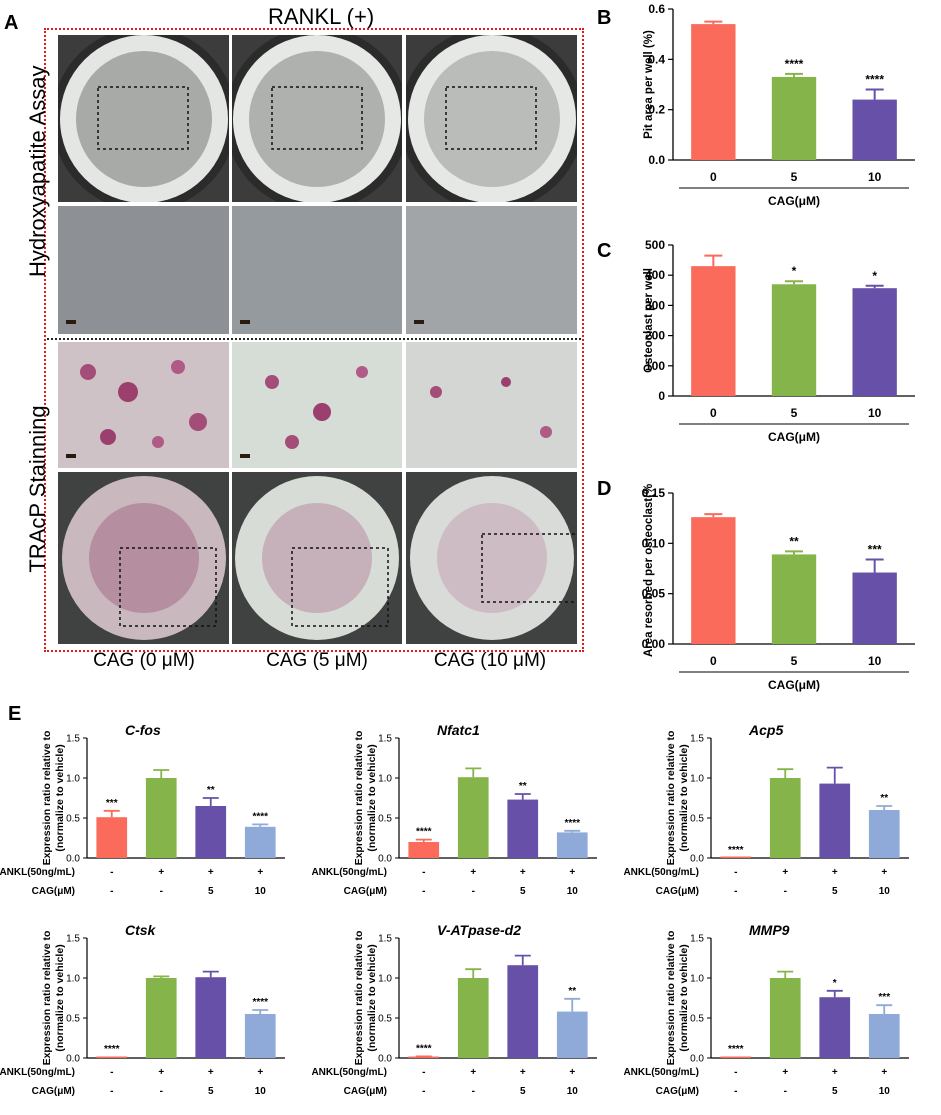 This screenshot has width=941, height=1115. I want to click on tracp-zoom-0uM, so click(143, 405).